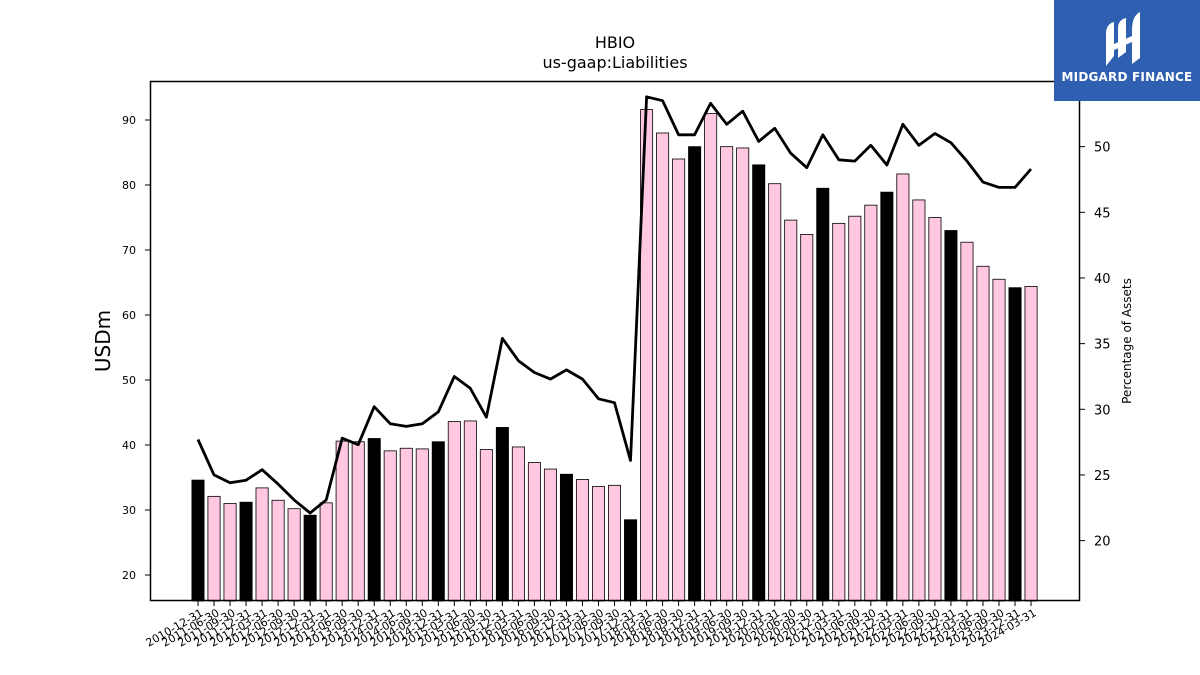  What do you see at coordinates (129, 510) in the screenshot?
I see `y-tick-label: 30` at bounding box center [129, 510].